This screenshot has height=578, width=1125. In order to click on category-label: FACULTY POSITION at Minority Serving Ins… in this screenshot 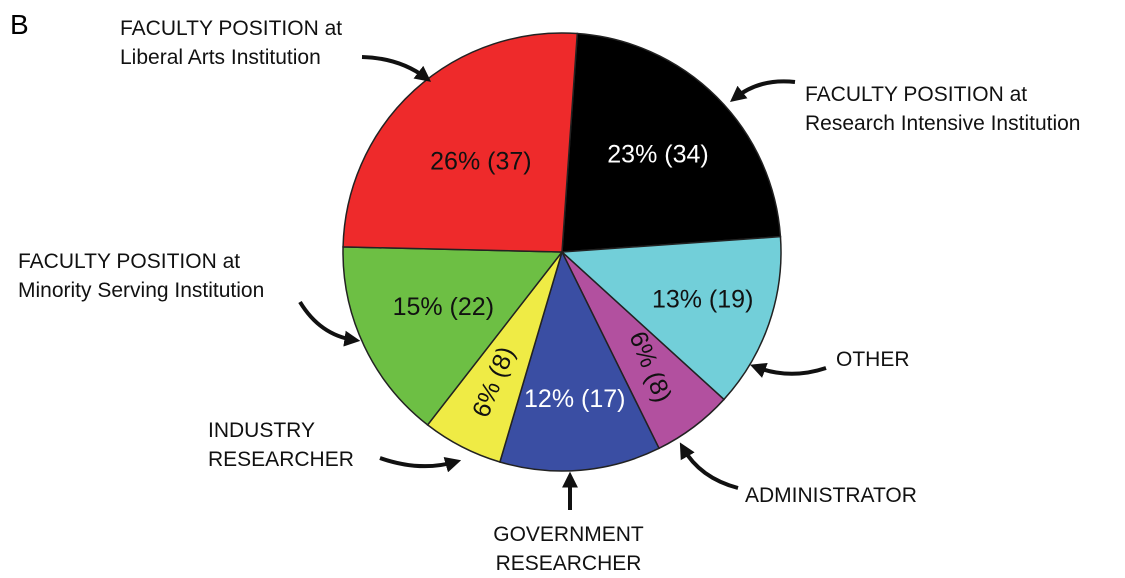, I will do `click(141, 276)`.